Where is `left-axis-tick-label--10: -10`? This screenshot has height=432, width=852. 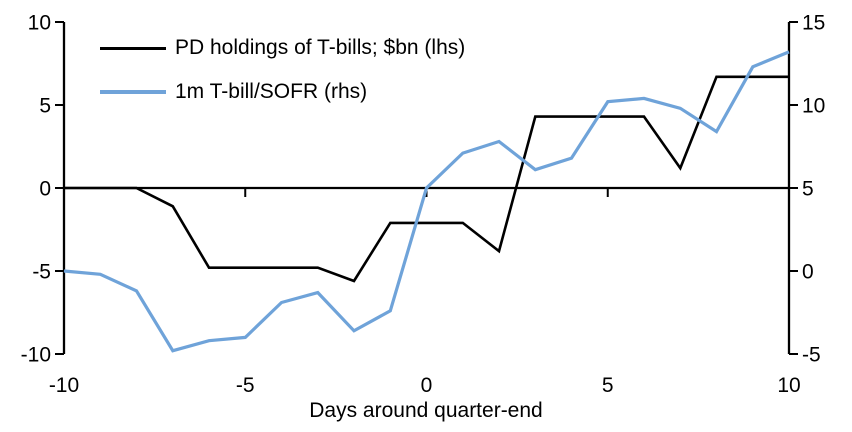
left-axis-tick-label--10: -10 is located at coordinates (36, 355).